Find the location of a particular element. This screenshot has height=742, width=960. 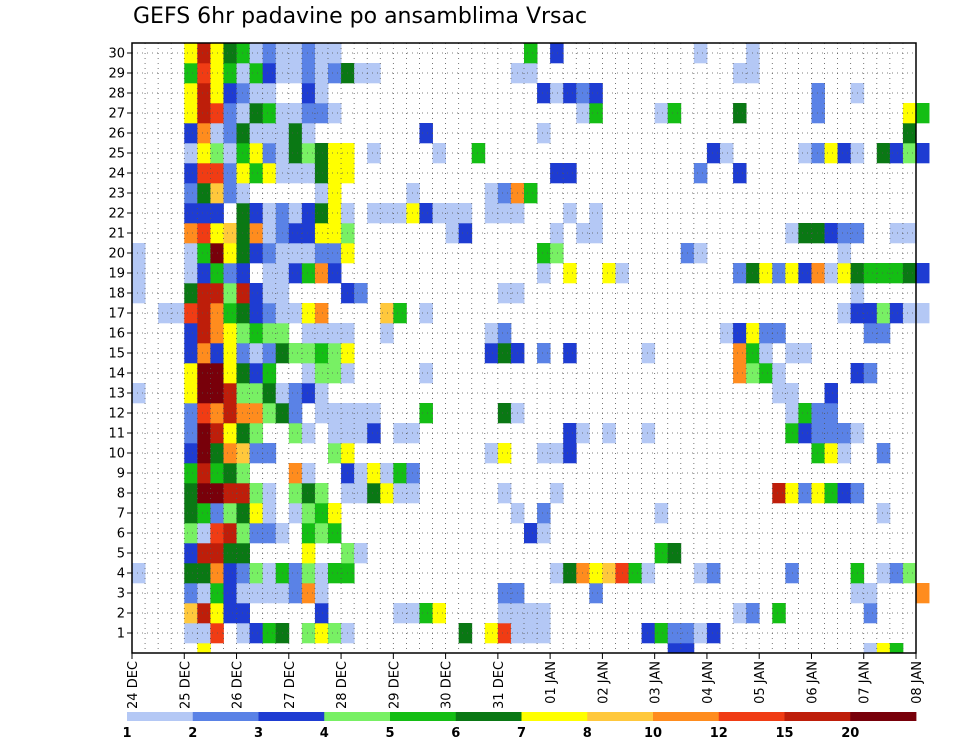

y-tick-label: 24 is located at coordinates (116, 174).